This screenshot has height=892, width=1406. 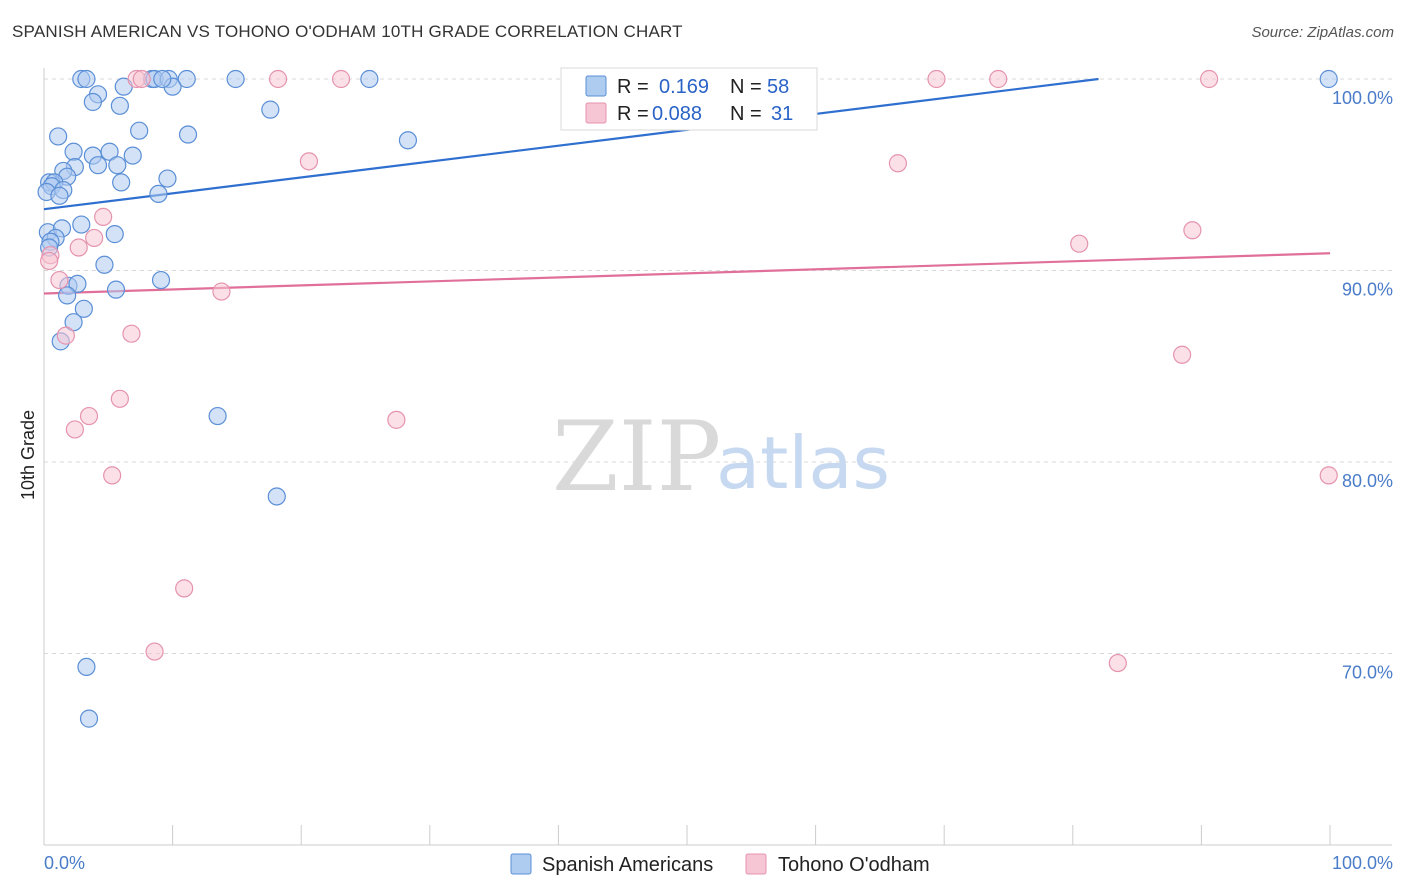 What do you see at coordinates (1367, 673) in the screenshot?
I see `y-tick-label: 70.0%` at bounding box center [1367, 673].